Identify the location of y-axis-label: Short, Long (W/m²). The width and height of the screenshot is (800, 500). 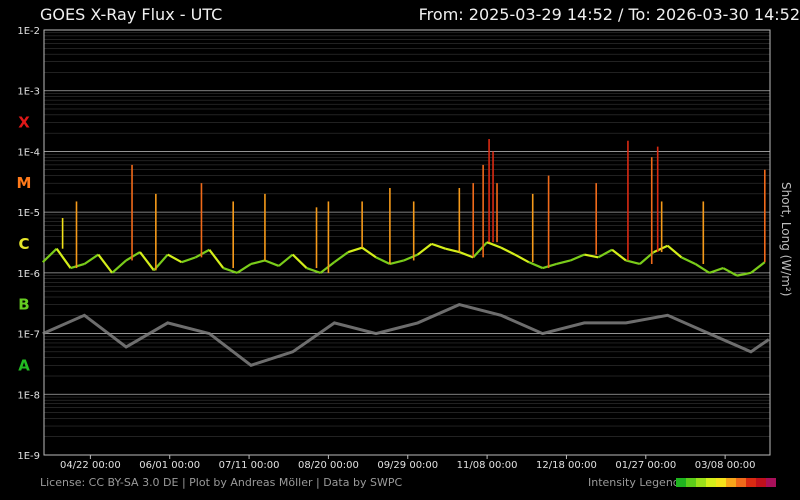
(786, 239).